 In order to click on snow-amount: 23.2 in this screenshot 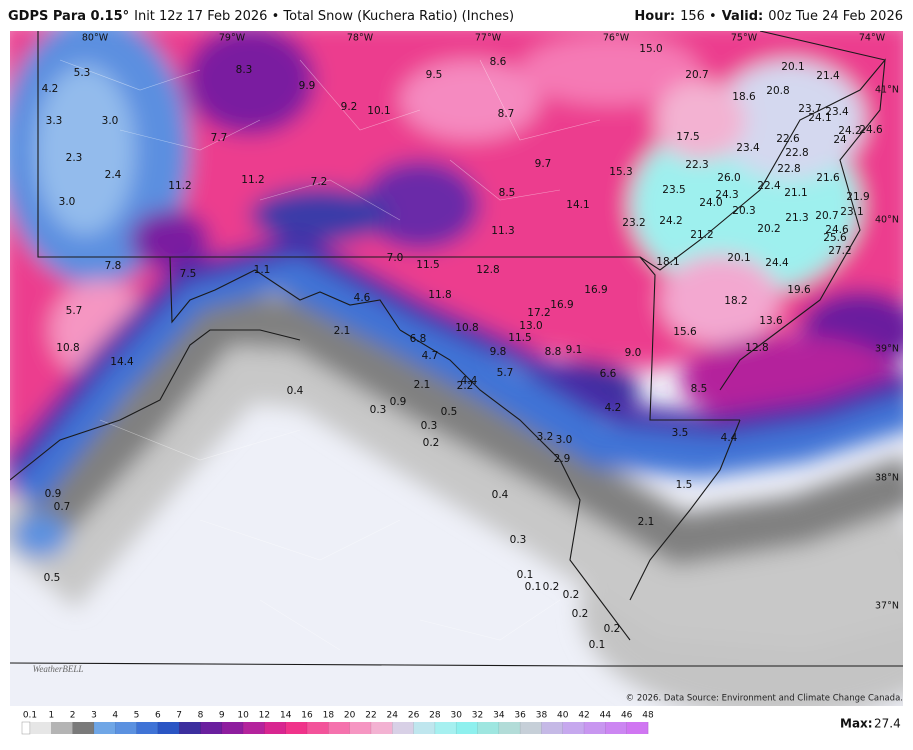, I will do `click(633, 223)`.